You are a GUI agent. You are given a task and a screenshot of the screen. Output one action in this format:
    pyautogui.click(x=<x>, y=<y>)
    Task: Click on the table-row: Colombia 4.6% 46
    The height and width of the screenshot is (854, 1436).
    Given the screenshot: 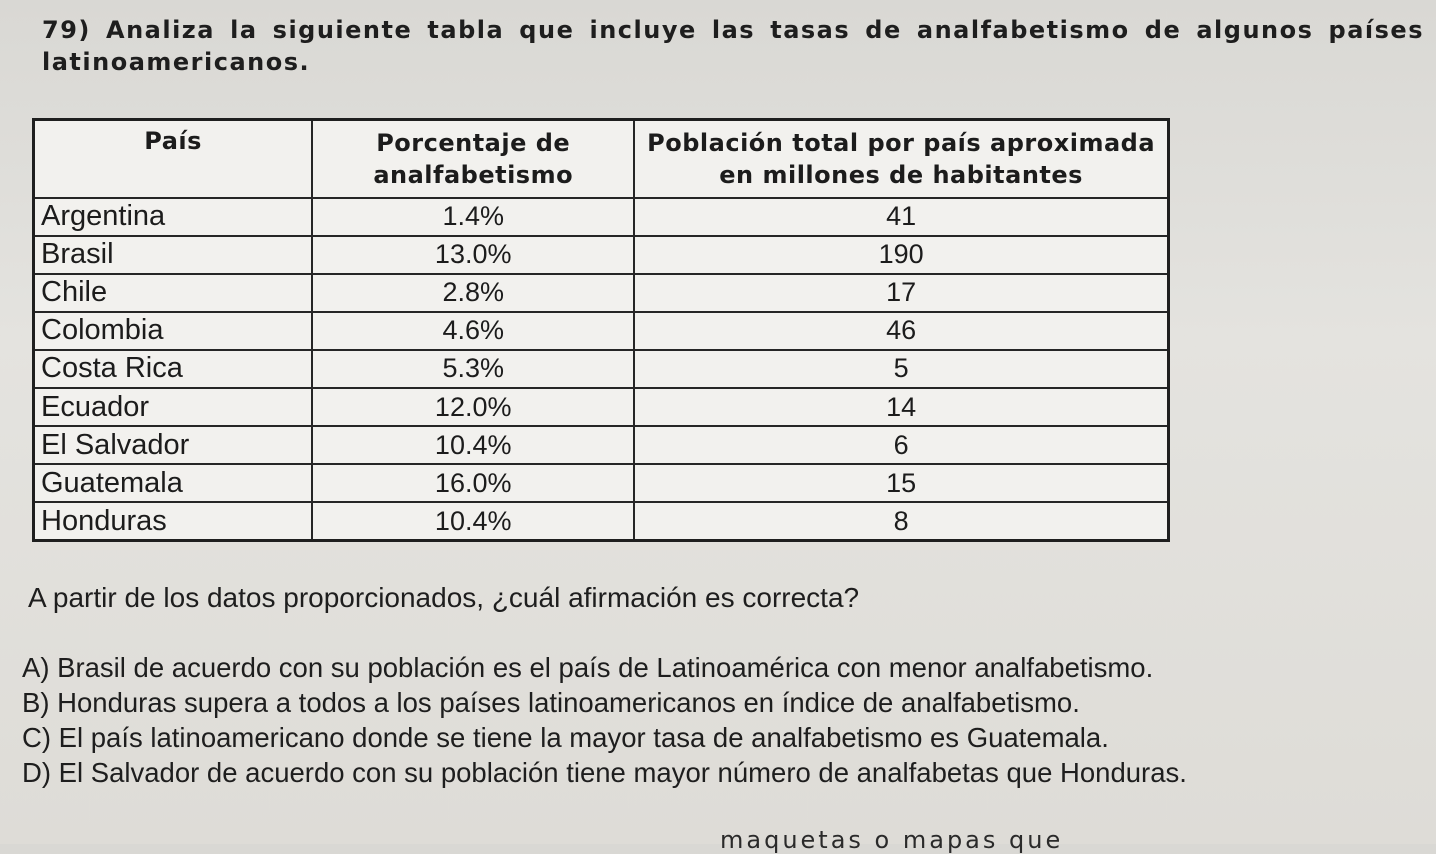 What is the action you would take?
    pyautogui.click(x=601, y=330)
    